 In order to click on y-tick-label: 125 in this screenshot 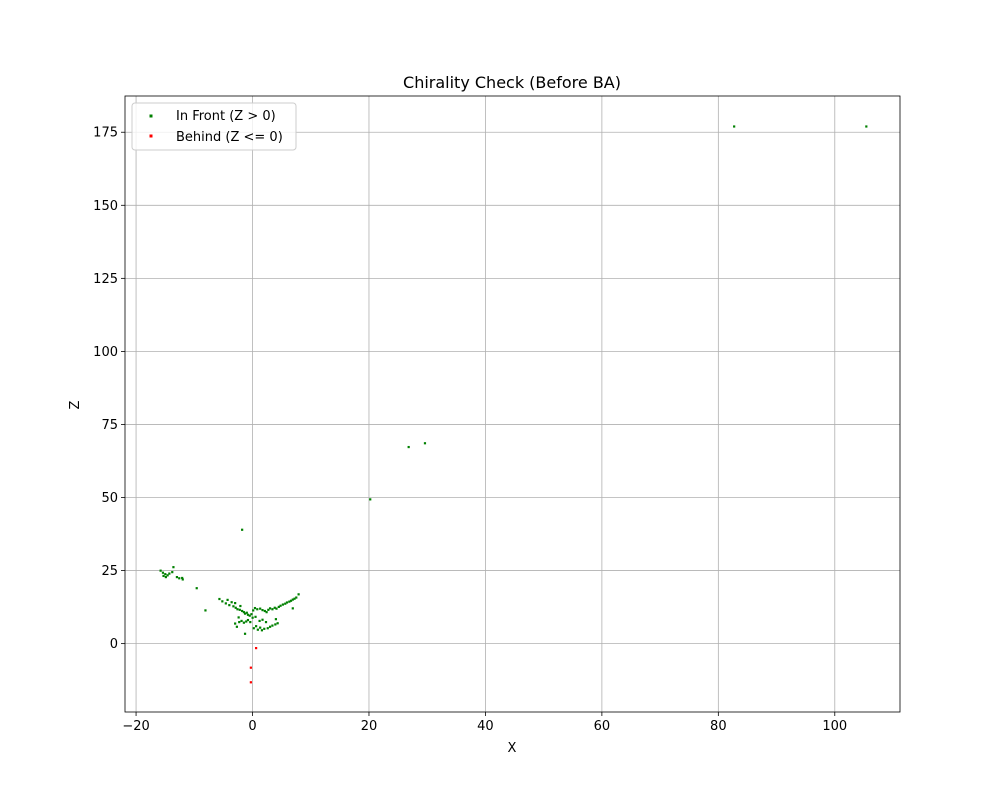, I will do `click(105, 279)`.